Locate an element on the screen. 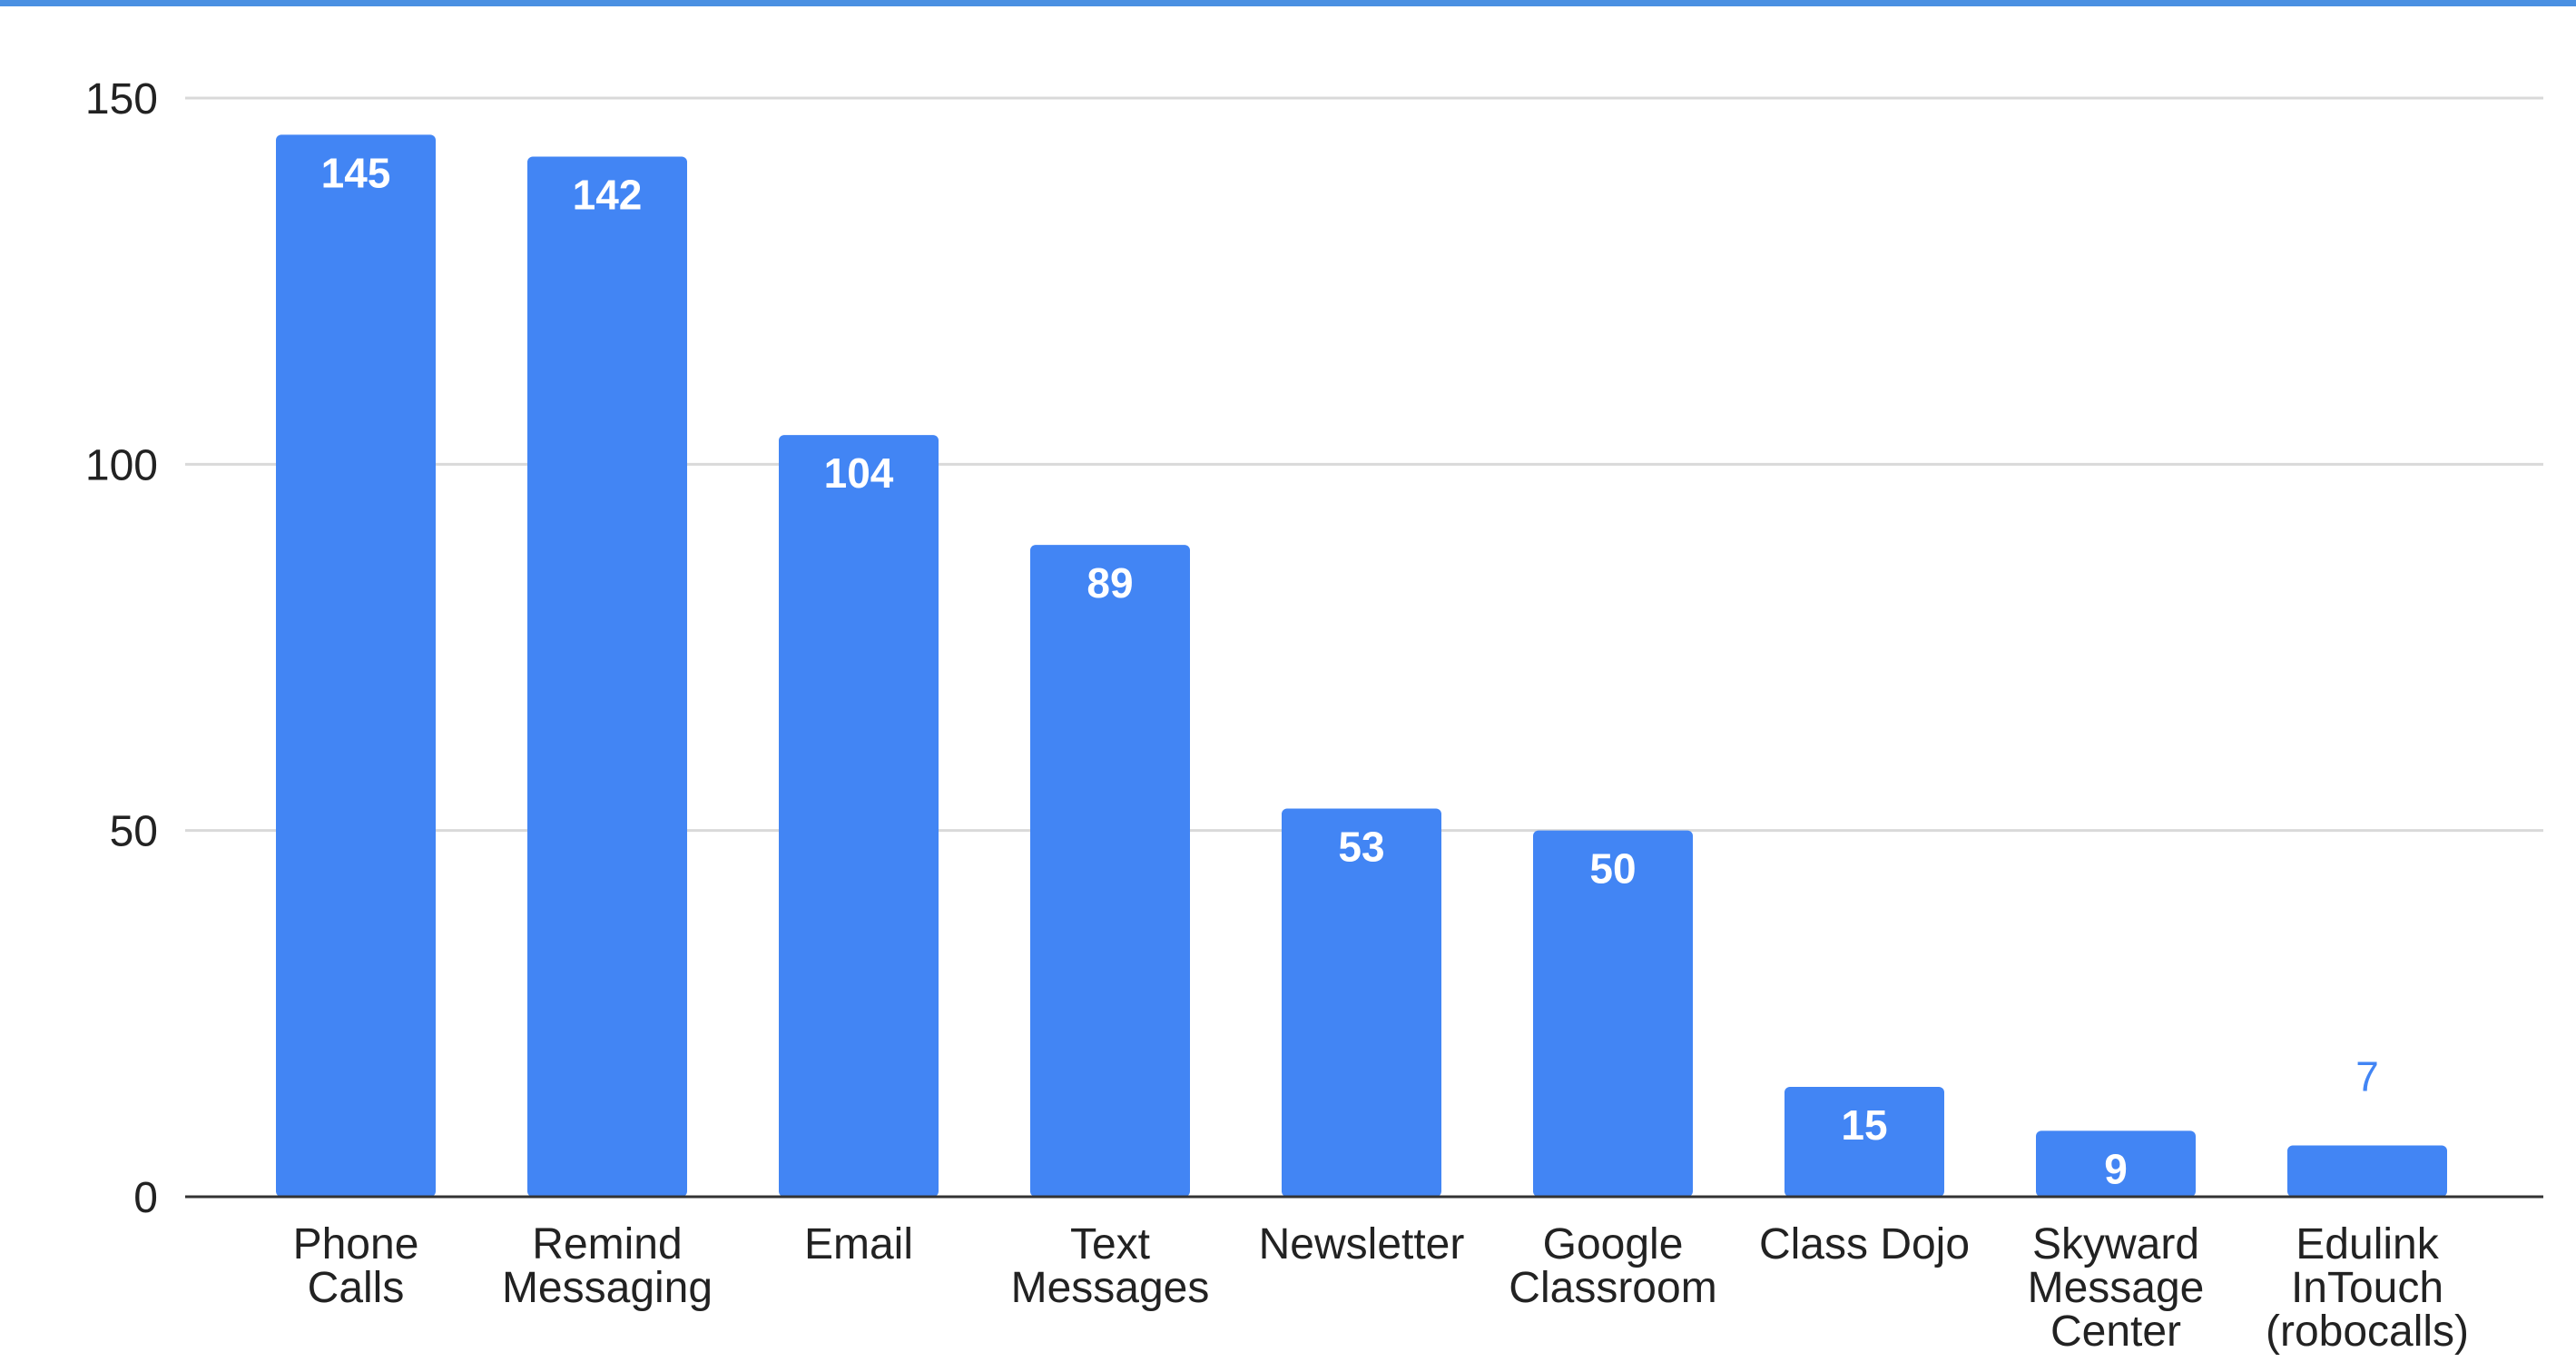 This screenshot has height=1362, width=2576. x-tick-label: Calls is located at coordinates (356, 1288).